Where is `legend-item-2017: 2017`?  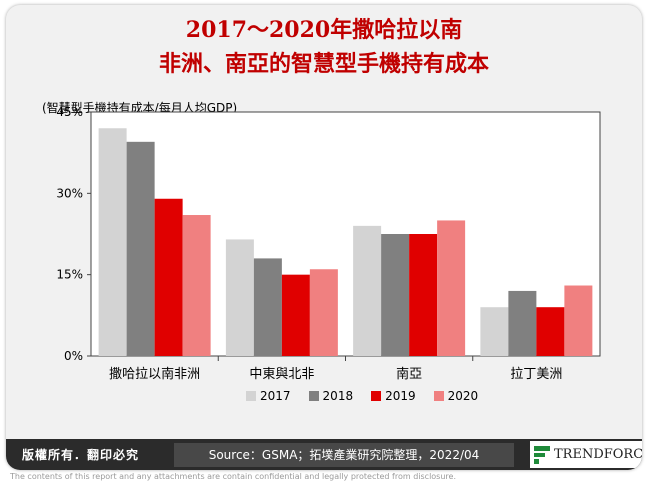
legend-item-2017: 2017 is located at coordinates (268, 396).